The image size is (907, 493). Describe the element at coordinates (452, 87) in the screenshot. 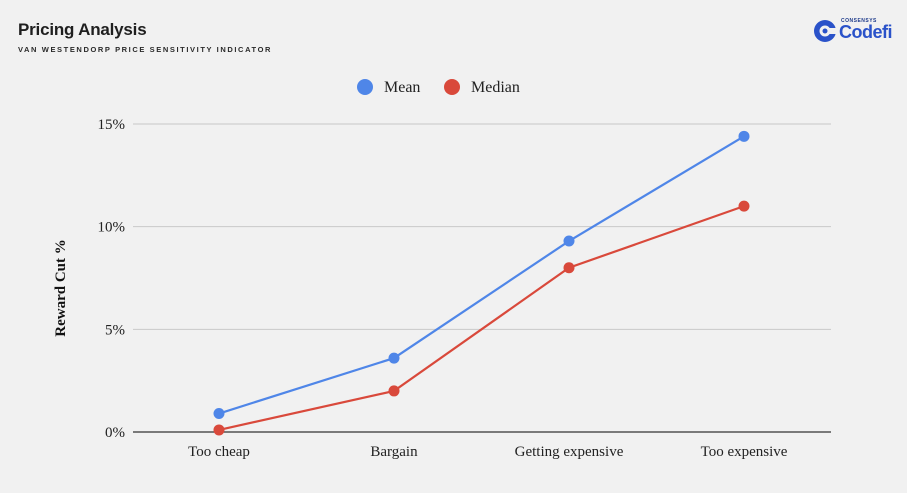

I see `legend-marker-median` at that location.